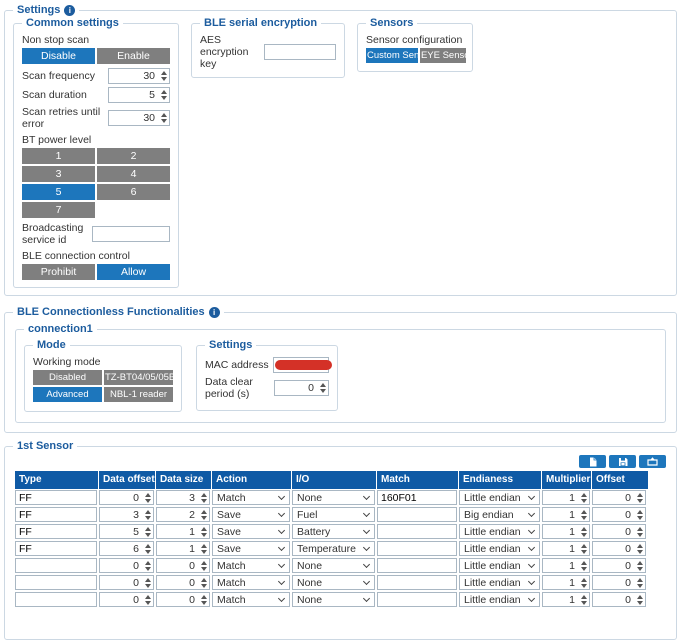  Describe the element at coordinates (67, 377) in the screenshot. I see `mode-disabled-button: Disabled` at that location.